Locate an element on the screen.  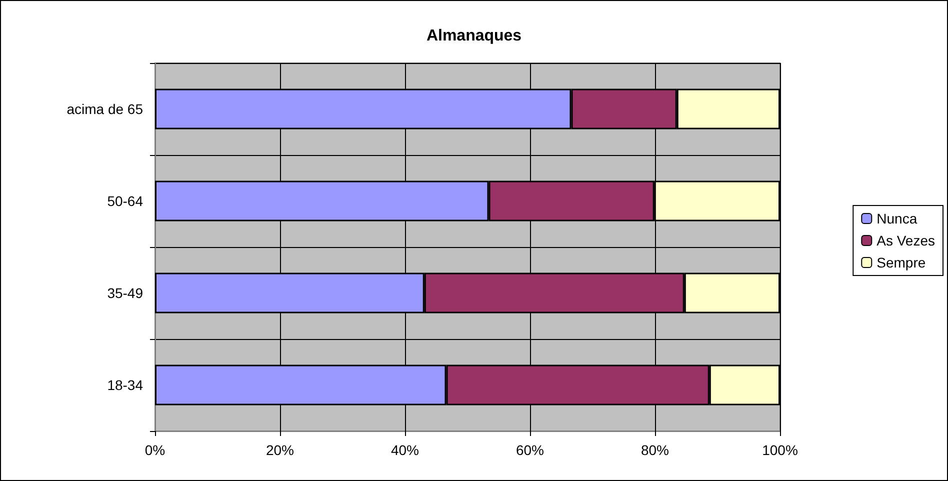
x-tick-label: 20% is located at coordinates (280, 450).